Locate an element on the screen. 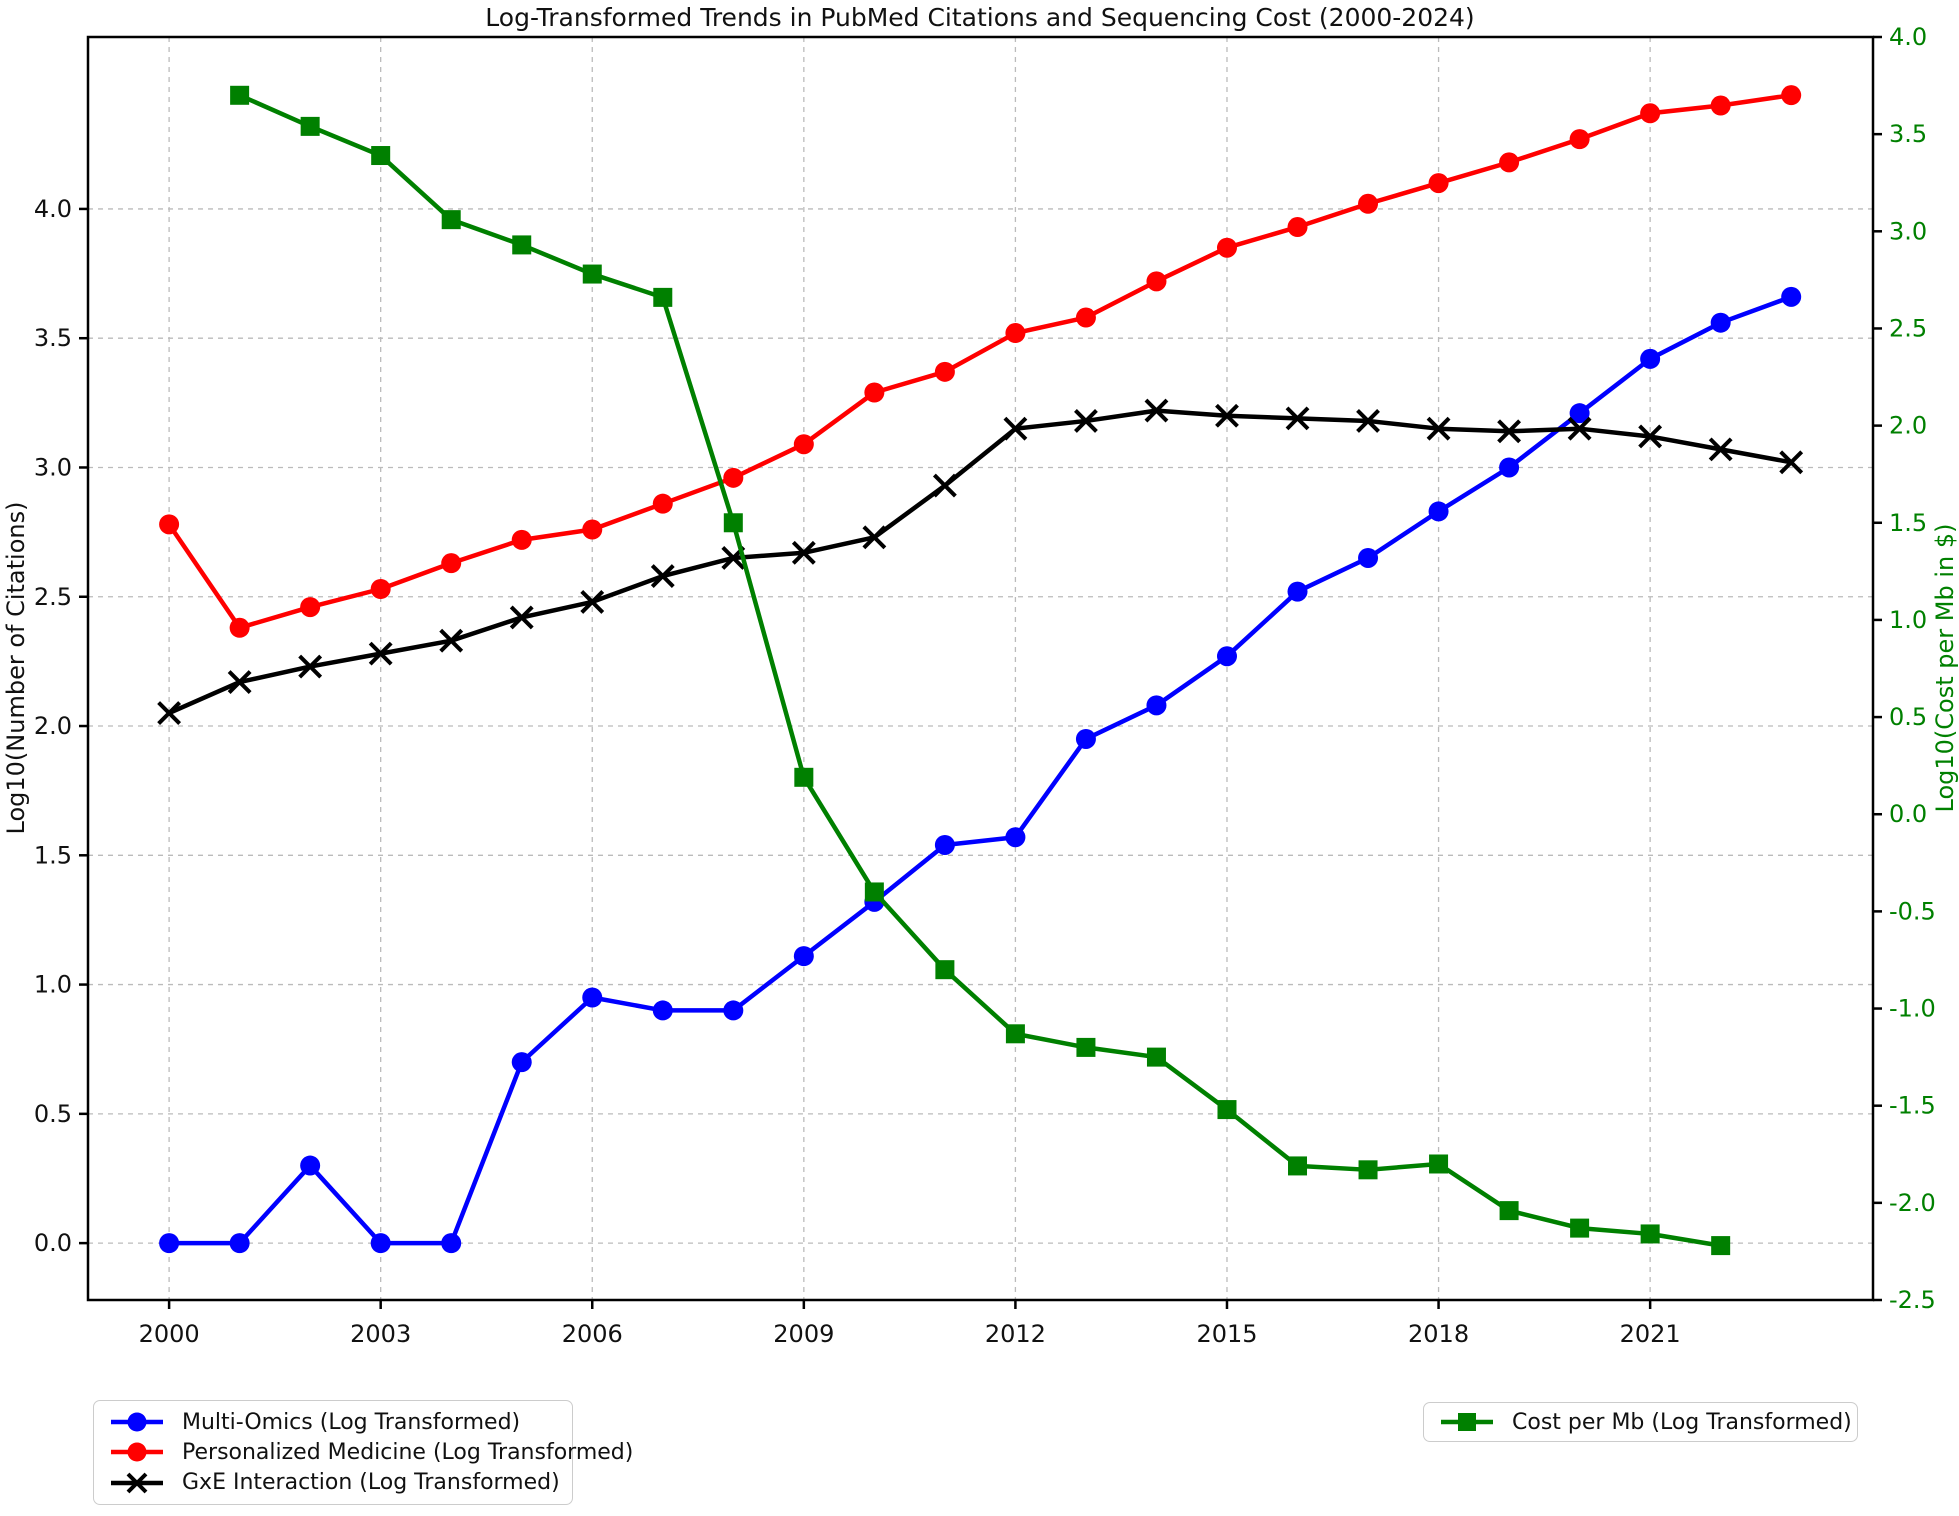  x-tick-label: 2009 is located at coordinates (803, 1334).